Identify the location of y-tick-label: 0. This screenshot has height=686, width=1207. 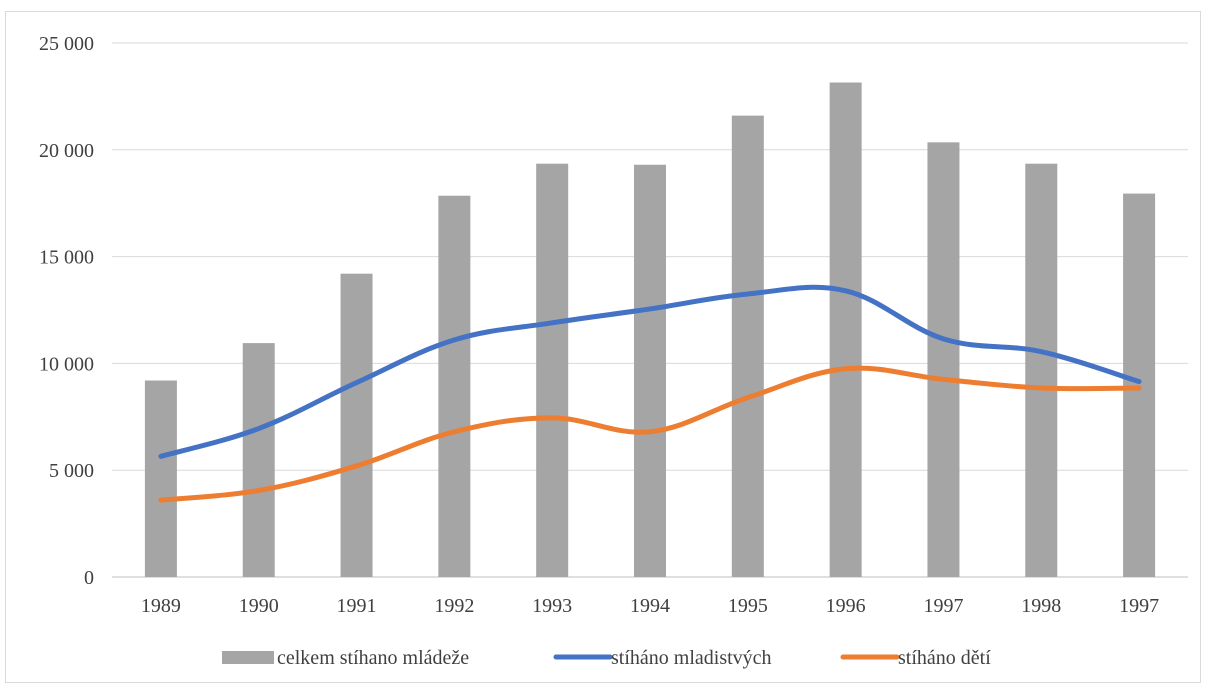
(89, 578).